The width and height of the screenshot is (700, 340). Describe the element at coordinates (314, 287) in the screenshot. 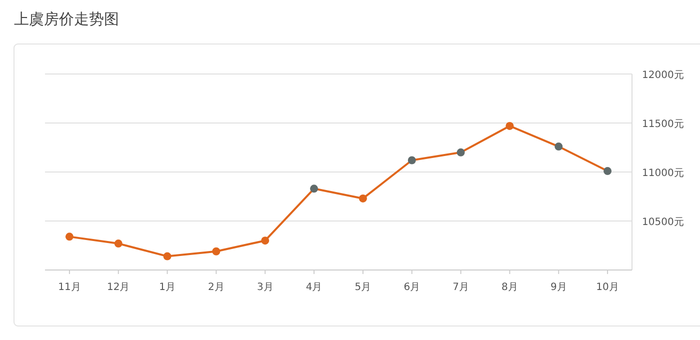

I see `x-tick-label: 4月` at that location.